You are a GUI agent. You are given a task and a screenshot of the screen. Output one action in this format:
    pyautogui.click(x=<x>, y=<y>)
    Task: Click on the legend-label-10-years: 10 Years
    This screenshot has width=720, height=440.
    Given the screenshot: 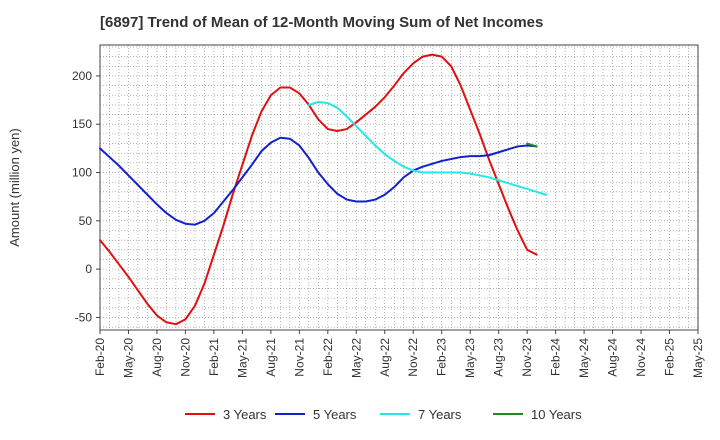 What is the action you would take?
    pyautogui.click(x=556, y=414)
    